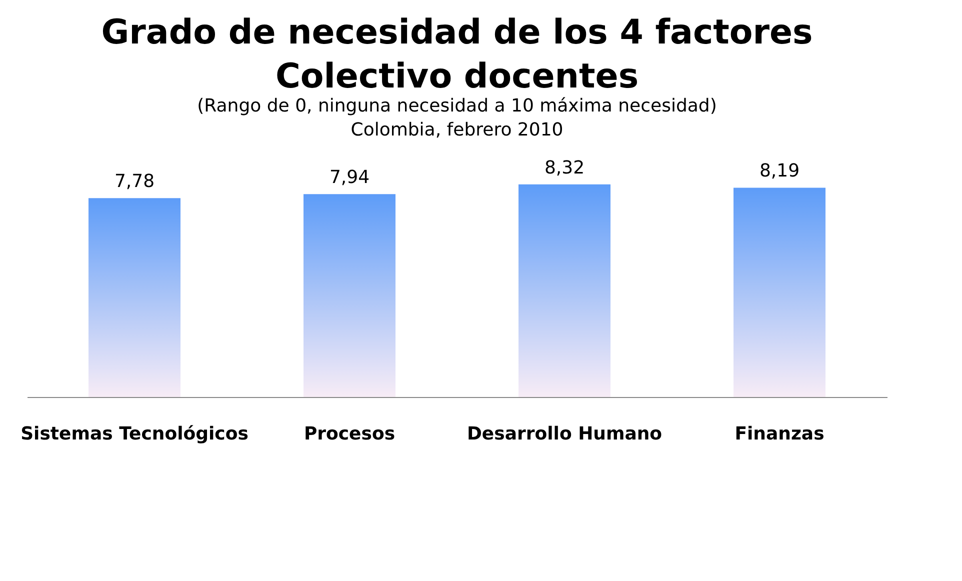 The height and width of the screenshot is (581, 962). Describe the element at coordinates (564, 434) in the screenshot. I see `x-tick-label: Desarrollo Humano` at that location.